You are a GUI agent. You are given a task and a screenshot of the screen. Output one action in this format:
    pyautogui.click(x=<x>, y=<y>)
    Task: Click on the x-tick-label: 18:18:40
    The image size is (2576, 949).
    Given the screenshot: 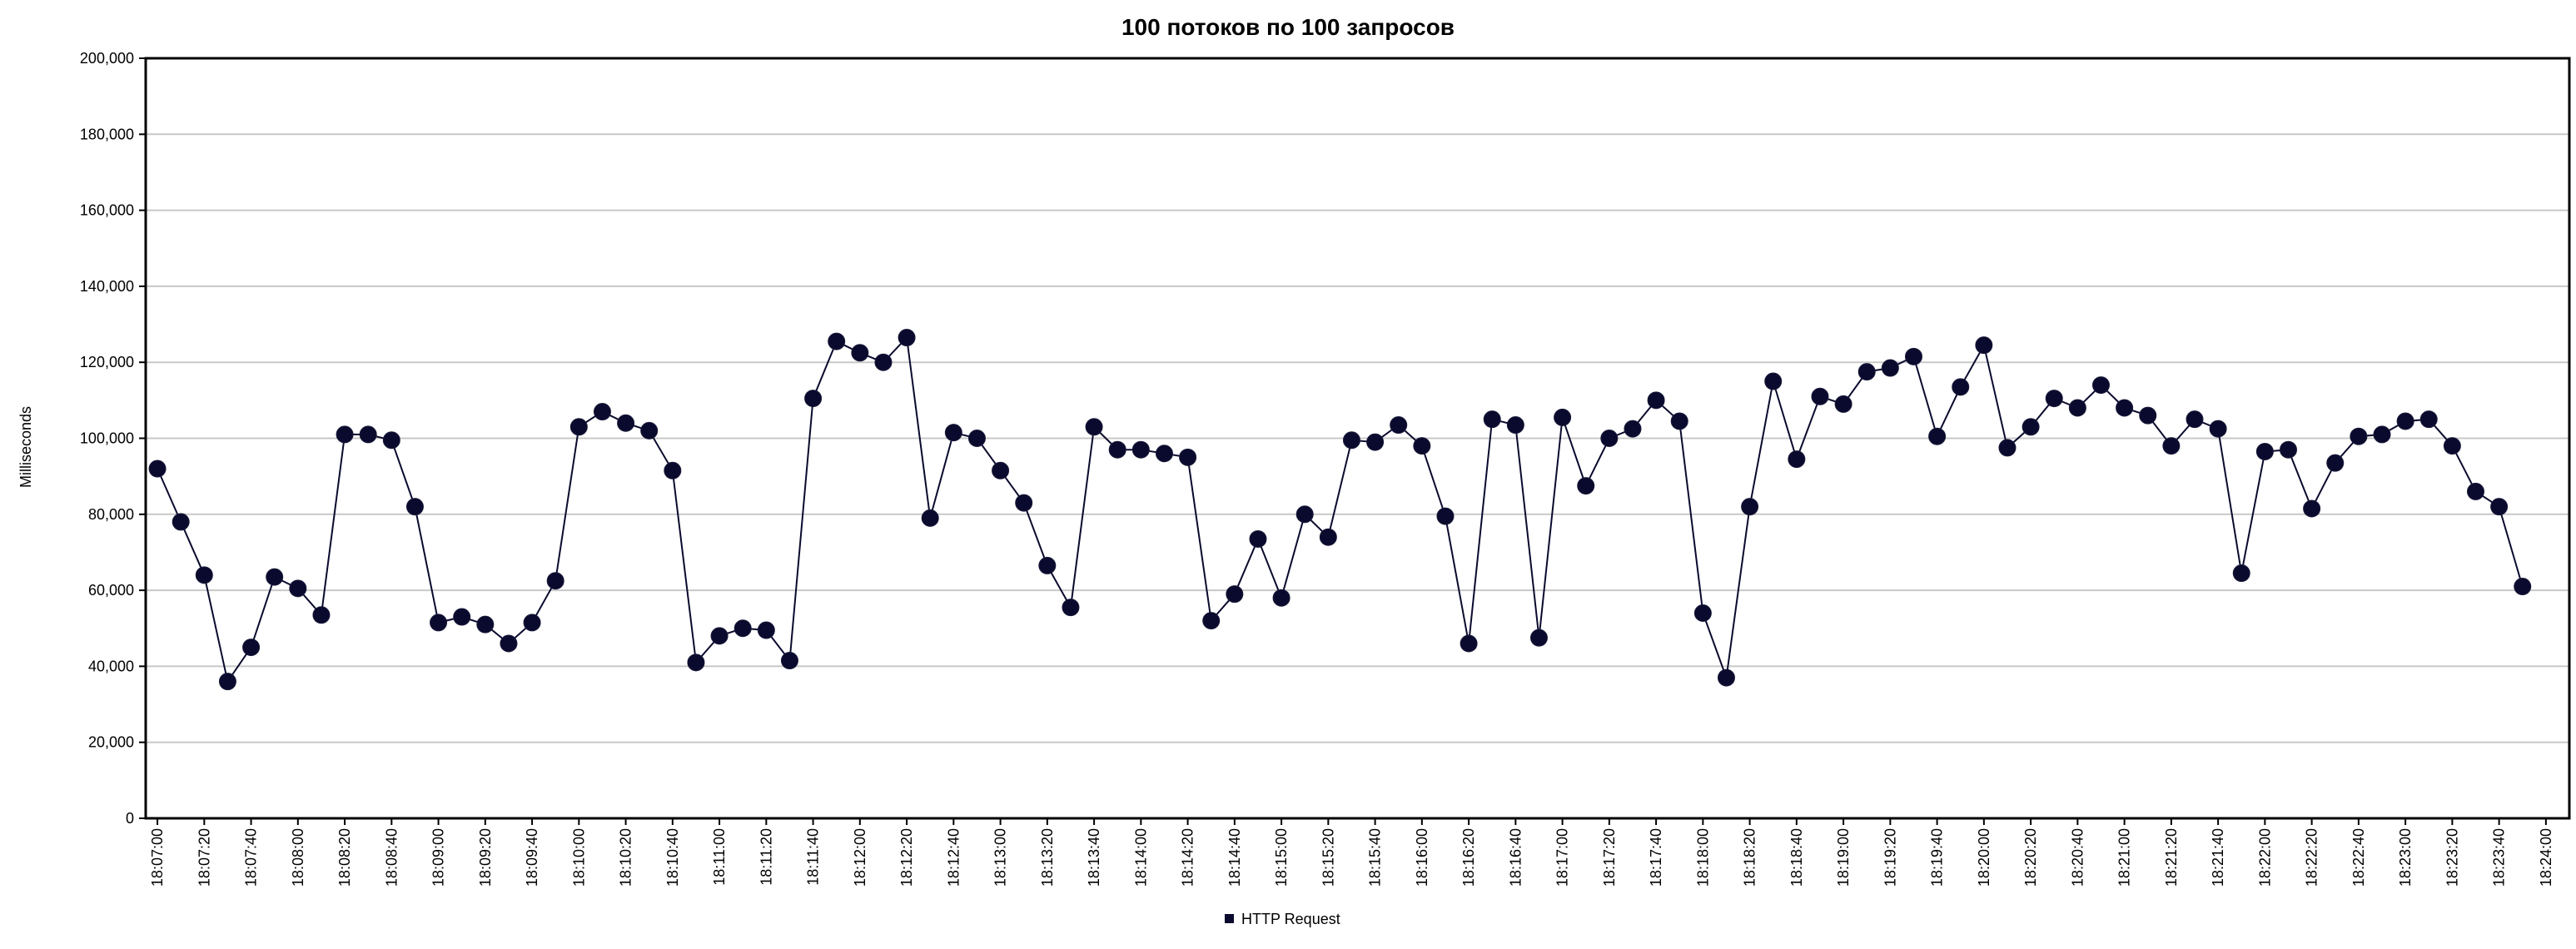 What is the action you would take?
    pyautogui.click(x=1796, y=857)
    